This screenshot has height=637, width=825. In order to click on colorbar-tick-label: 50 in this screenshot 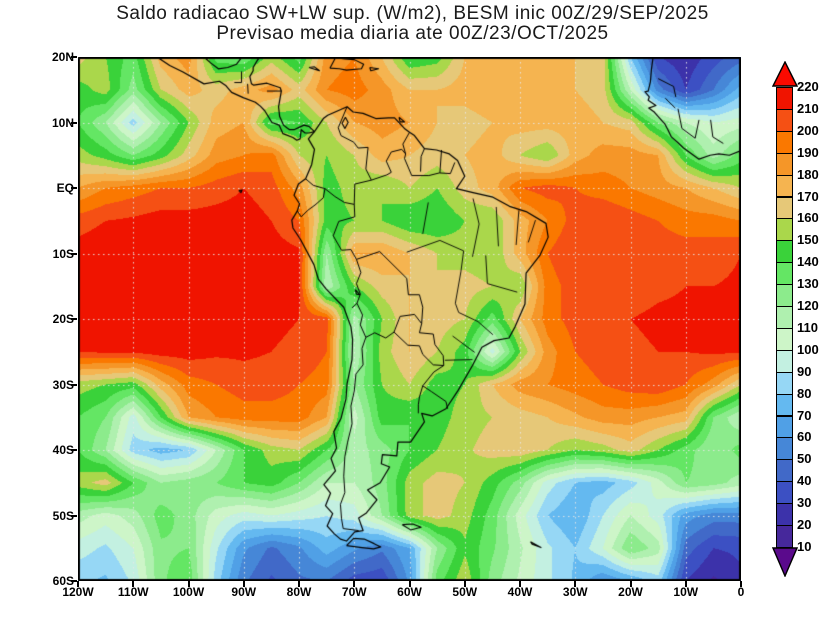, I will do `click(804, 459)`.